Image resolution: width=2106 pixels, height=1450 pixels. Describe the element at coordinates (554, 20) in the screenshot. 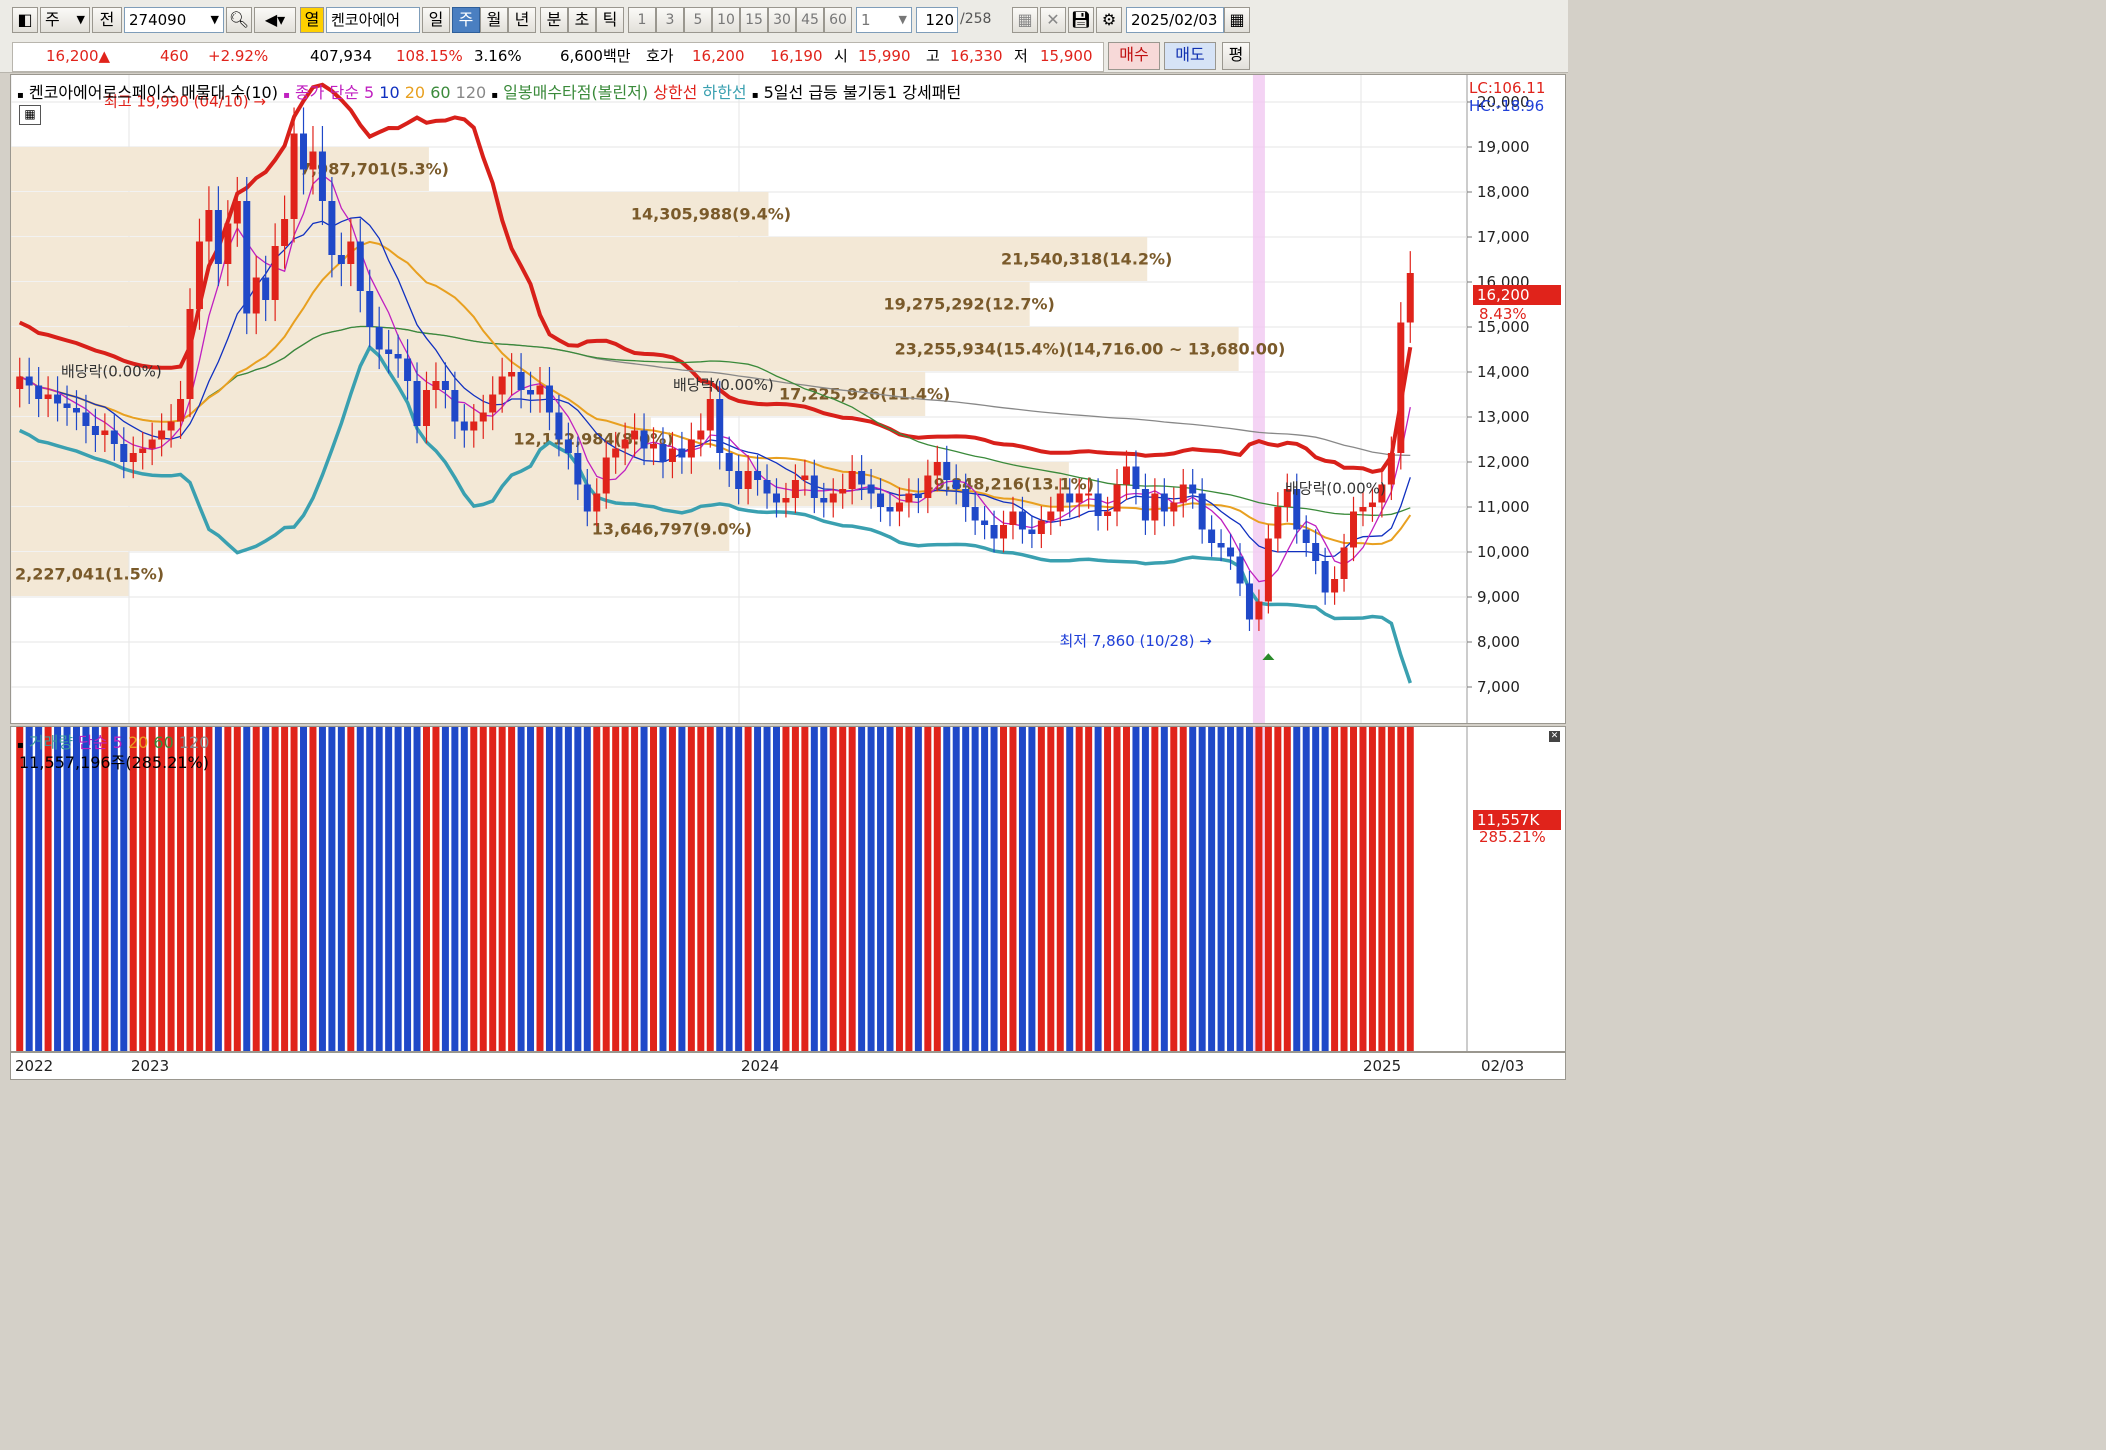

I see `period-minute: 분` at that location.